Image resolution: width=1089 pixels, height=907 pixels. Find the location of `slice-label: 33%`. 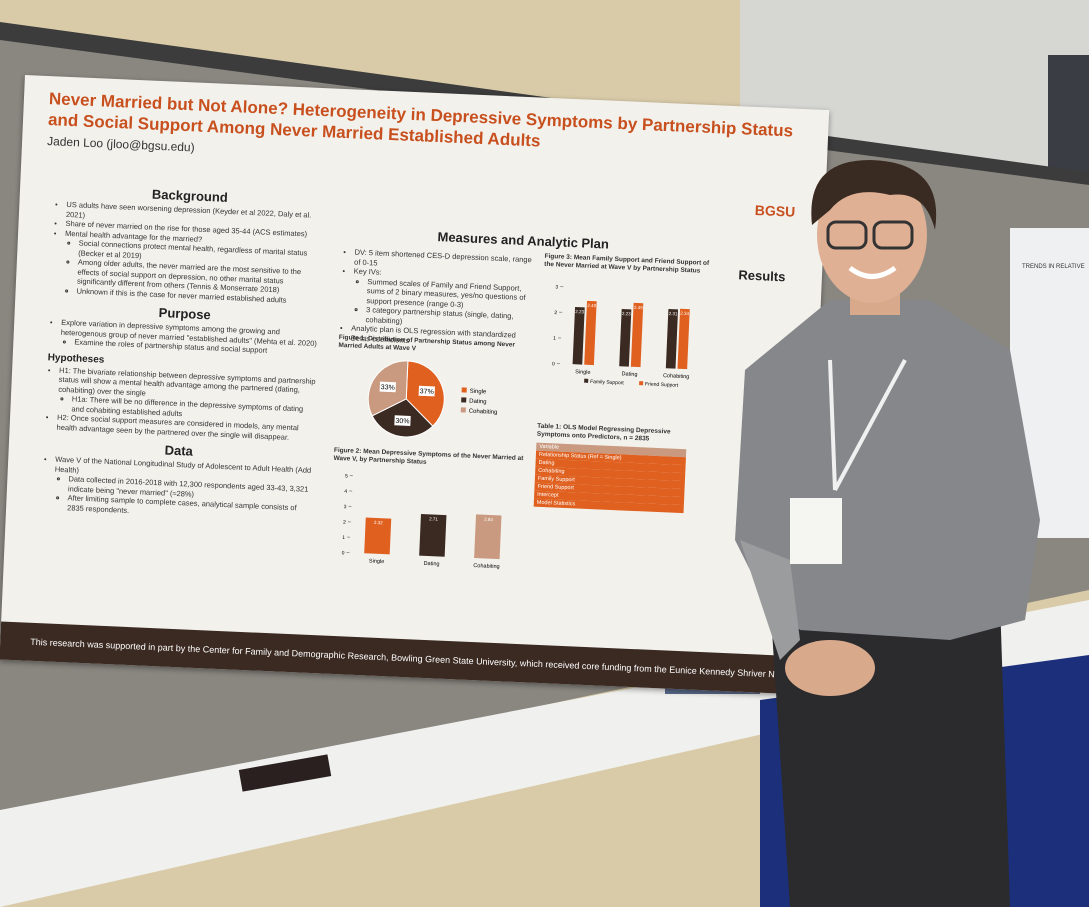

slice-label: 33% is located at coordinates (388, 388).